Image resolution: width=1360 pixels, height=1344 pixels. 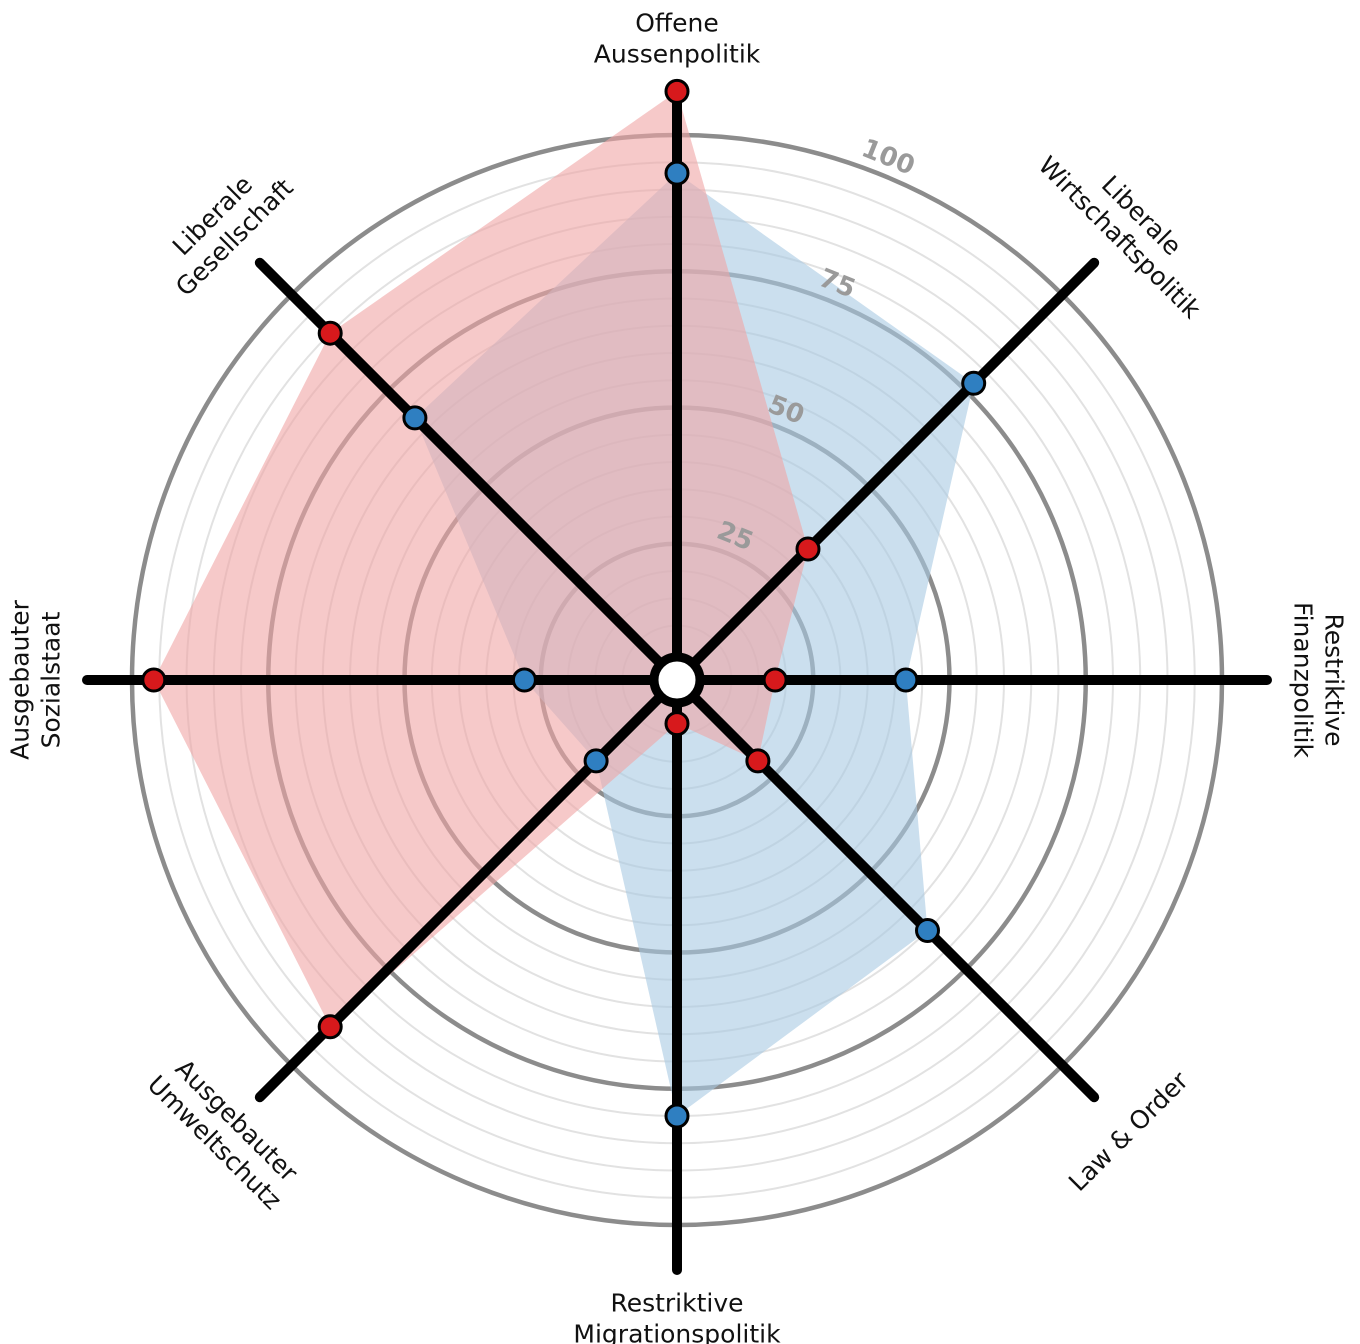 I want to click on data-point-series2-umwelt, so click(x=330, y=1027).